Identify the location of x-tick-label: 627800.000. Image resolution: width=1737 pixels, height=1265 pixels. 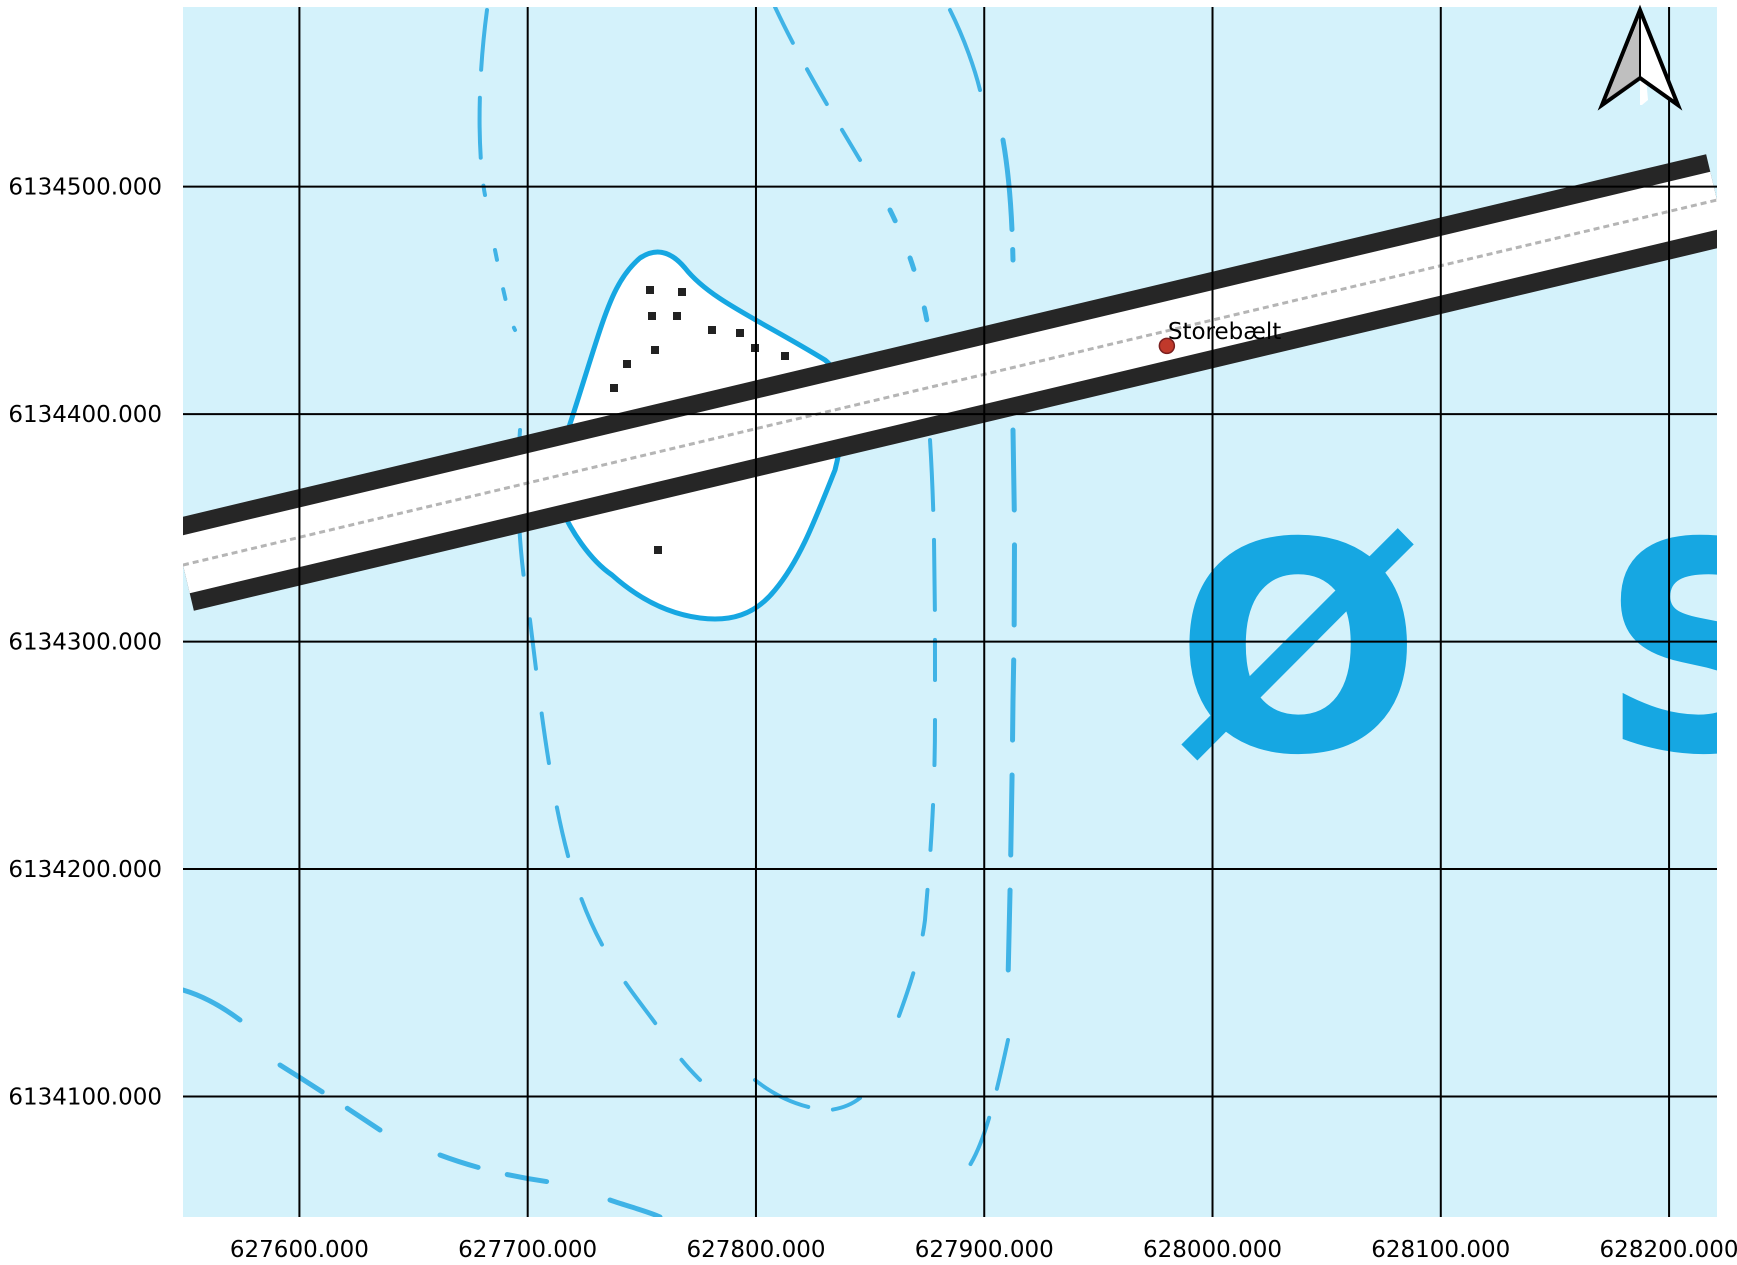
(755, 1250).